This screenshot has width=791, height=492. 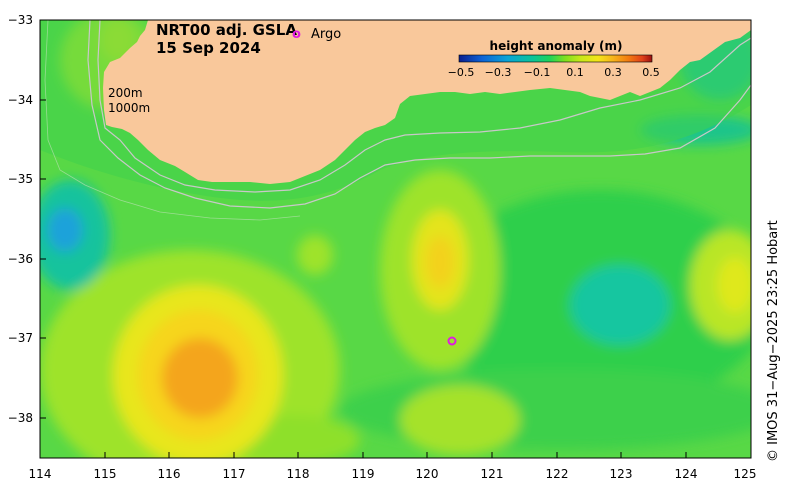 What do you see at coordinates (556, 46) in the screenshot?
I see `colorbar-title: height anomaly (m)` at bounding box center [556, 46].